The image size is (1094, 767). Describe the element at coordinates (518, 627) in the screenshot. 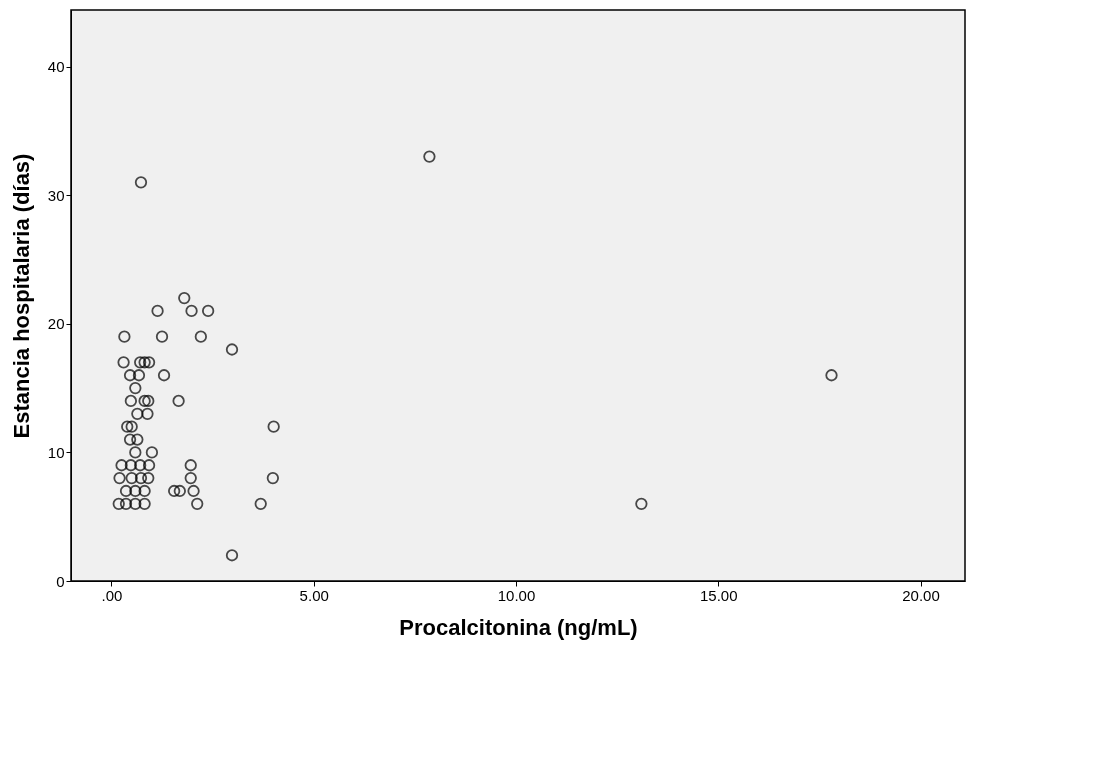

I see `x-axis-title: Procalcitonina (ng/mL)` at that location.